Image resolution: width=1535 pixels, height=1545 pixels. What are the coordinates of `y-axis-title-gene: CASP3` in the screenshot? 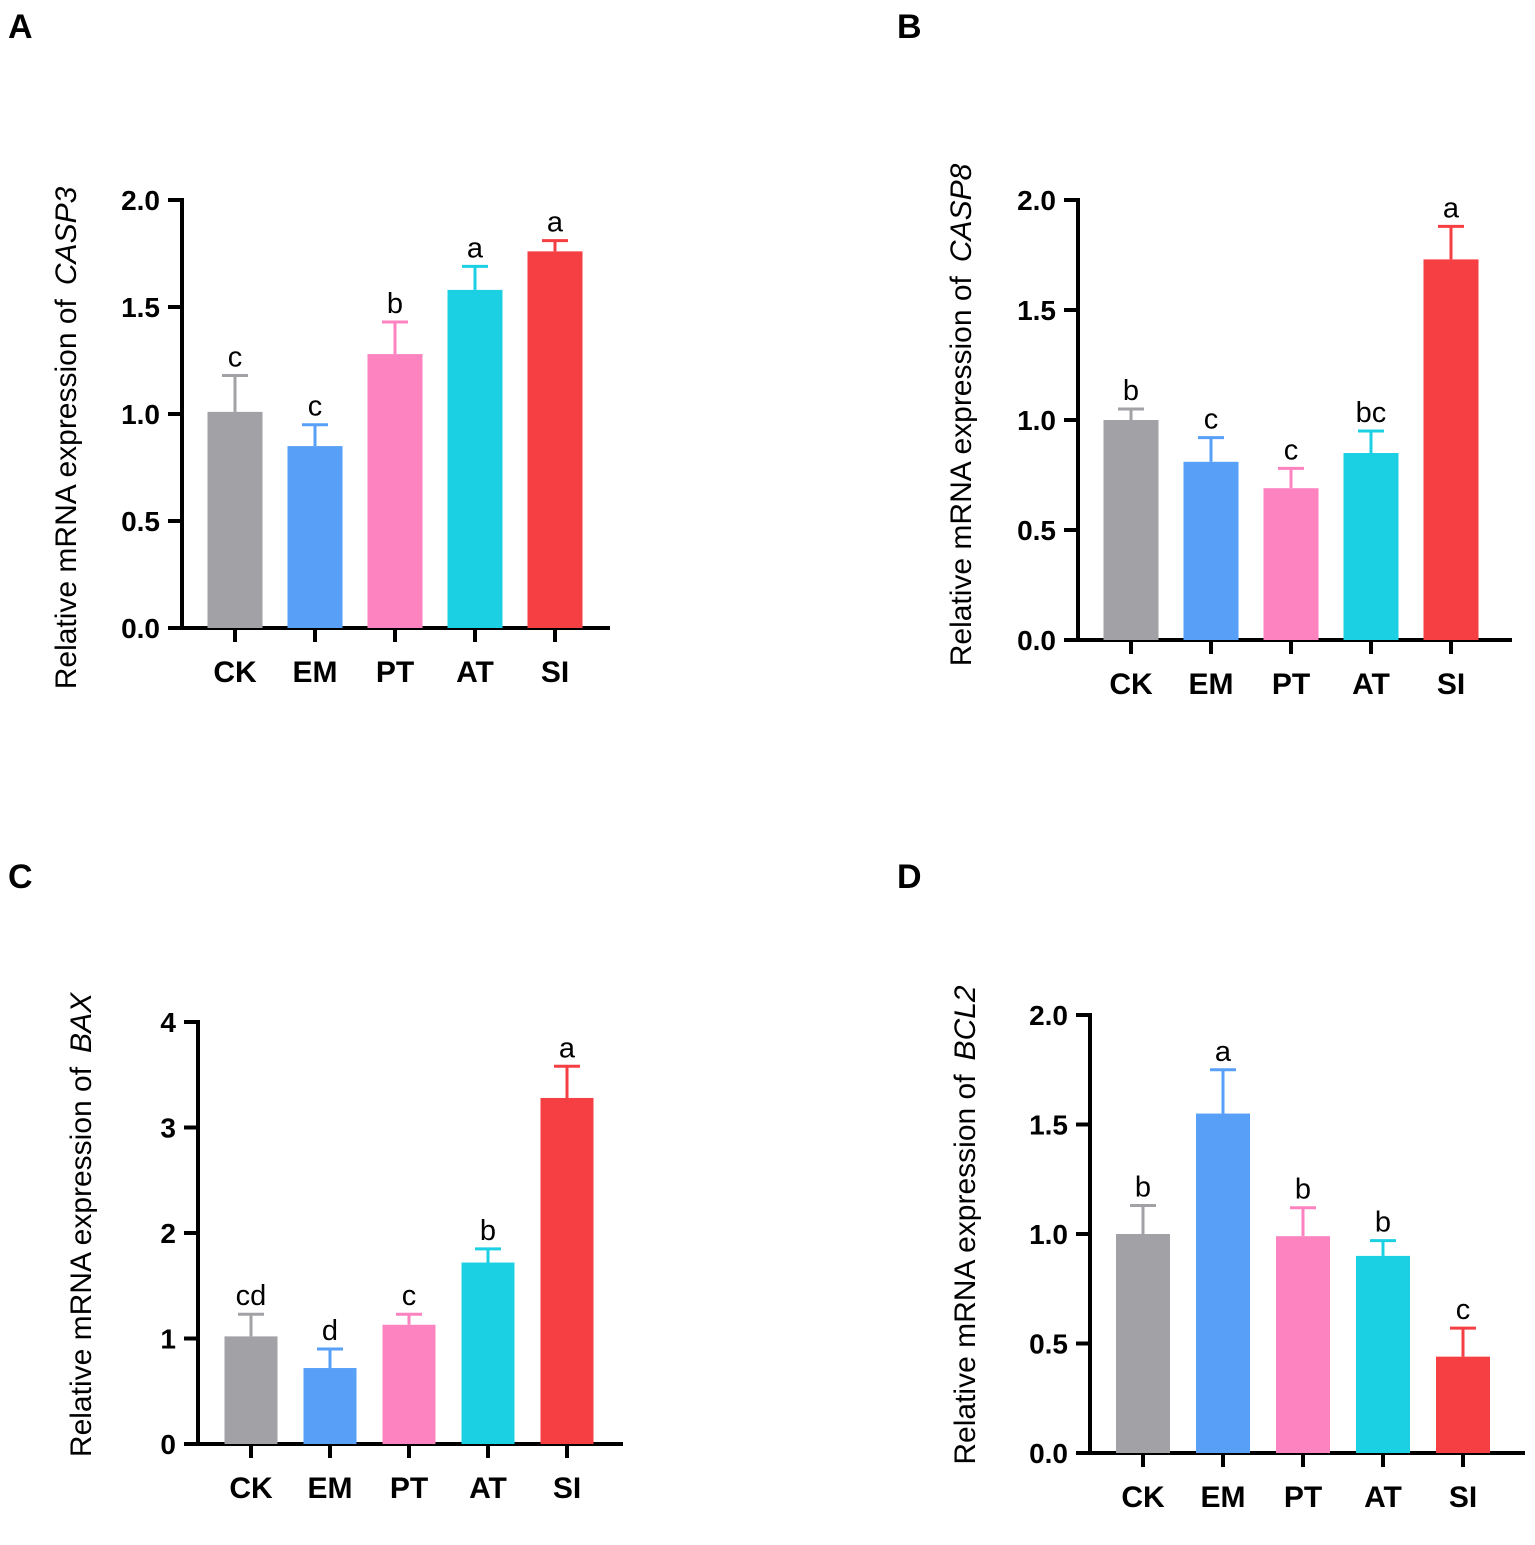 It's located at (66, 235).